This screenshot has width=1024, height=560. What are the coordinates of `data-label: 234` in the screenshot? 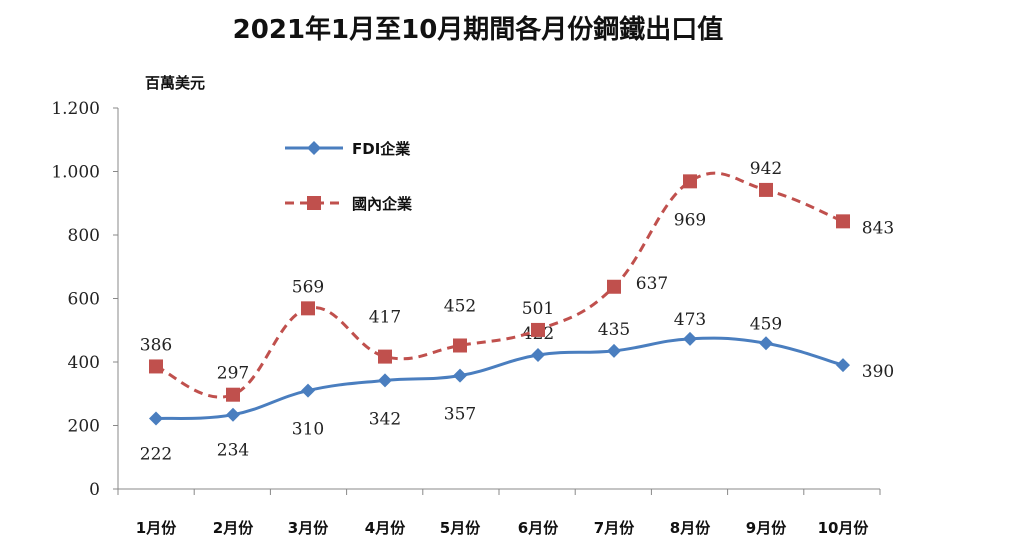 It's located at (233, 451).